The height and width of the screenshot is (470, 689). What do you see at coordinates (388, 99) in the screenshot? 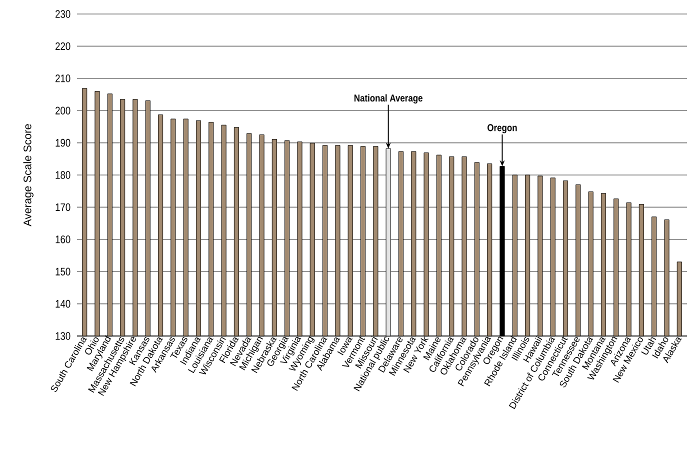
I see `annotation: National Average` at bounding box center [388, 99].